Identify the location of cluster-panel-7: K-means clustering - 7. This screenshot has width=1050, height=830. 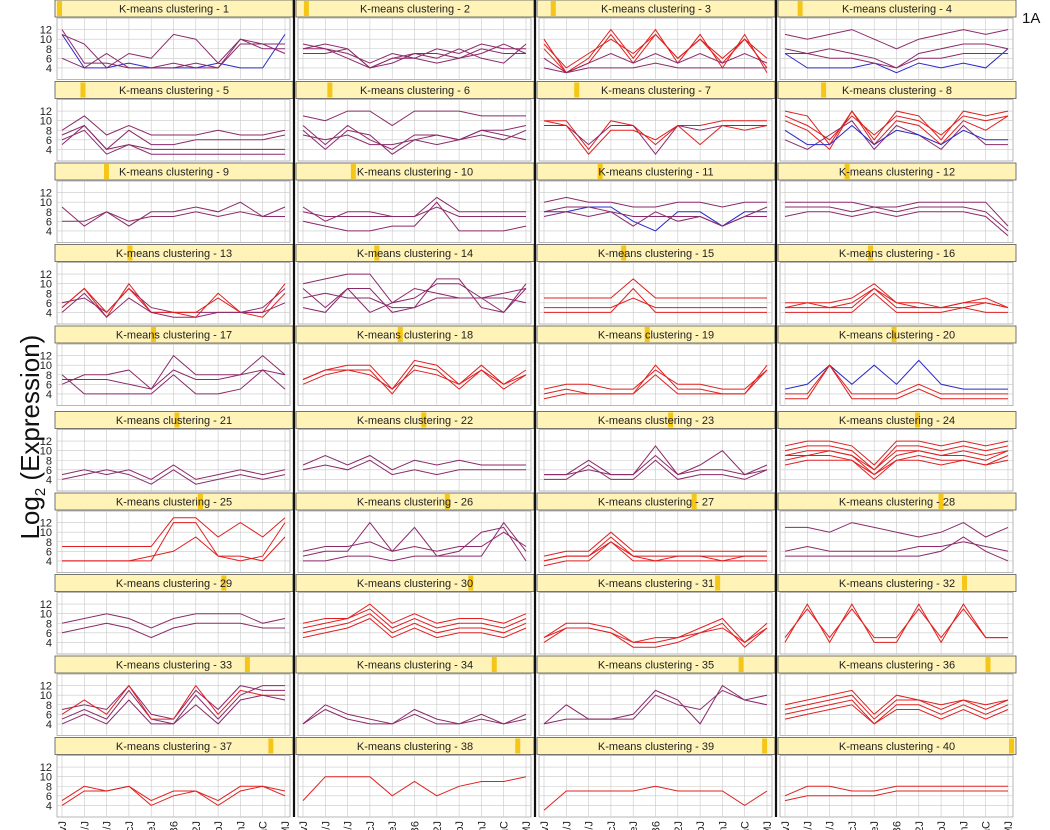
(656, 121).